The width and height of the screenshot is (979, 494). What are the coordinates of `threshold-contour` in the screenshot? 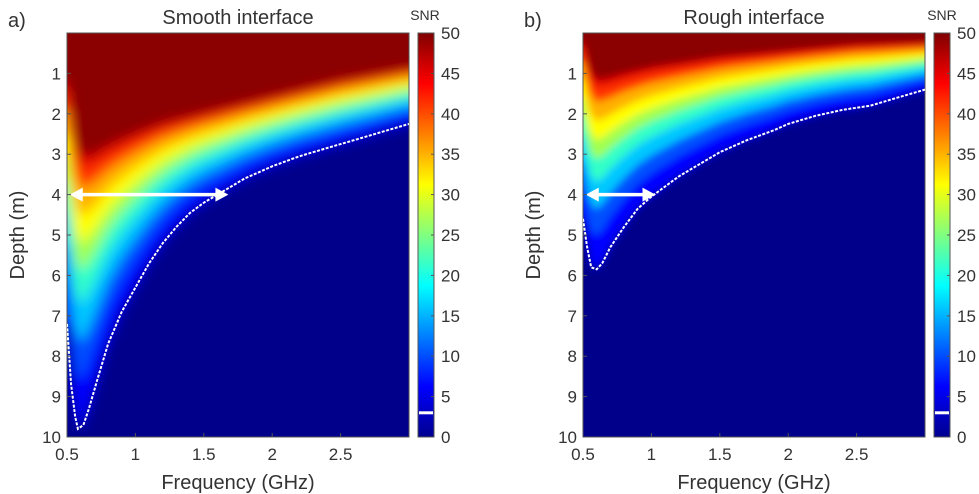 It's located at (754, 179).